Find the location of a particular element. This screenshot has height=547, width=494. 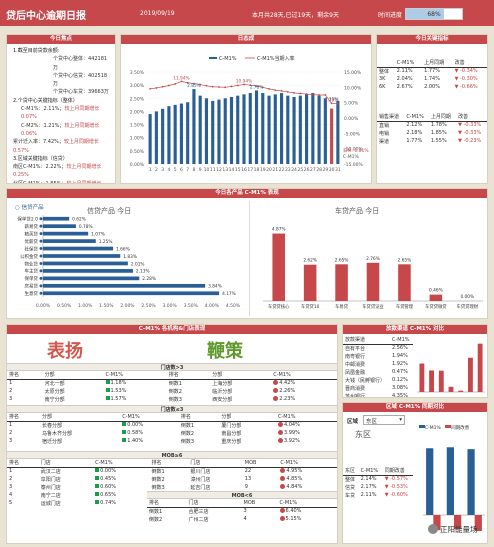

branch-name: 河北一部 is located at coordinates (54, 383).